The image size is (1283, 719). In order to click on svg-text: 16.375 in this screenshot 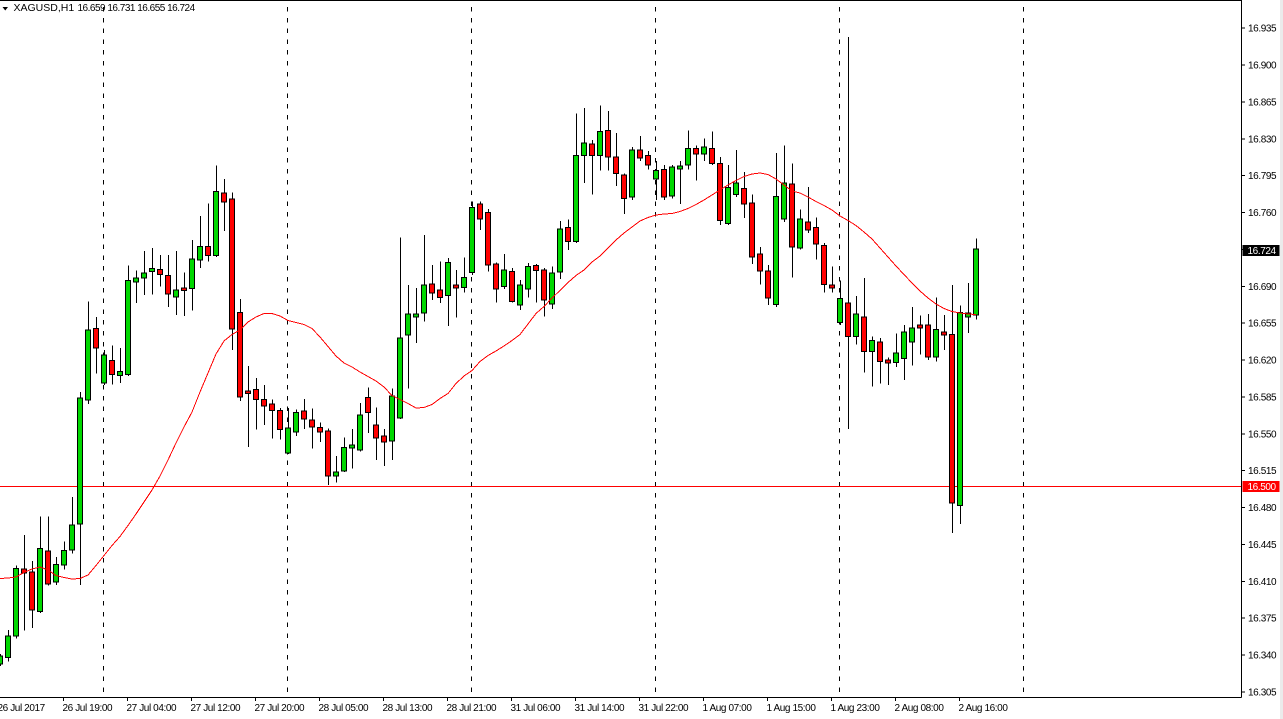, I will do `click(1262, 619)`.